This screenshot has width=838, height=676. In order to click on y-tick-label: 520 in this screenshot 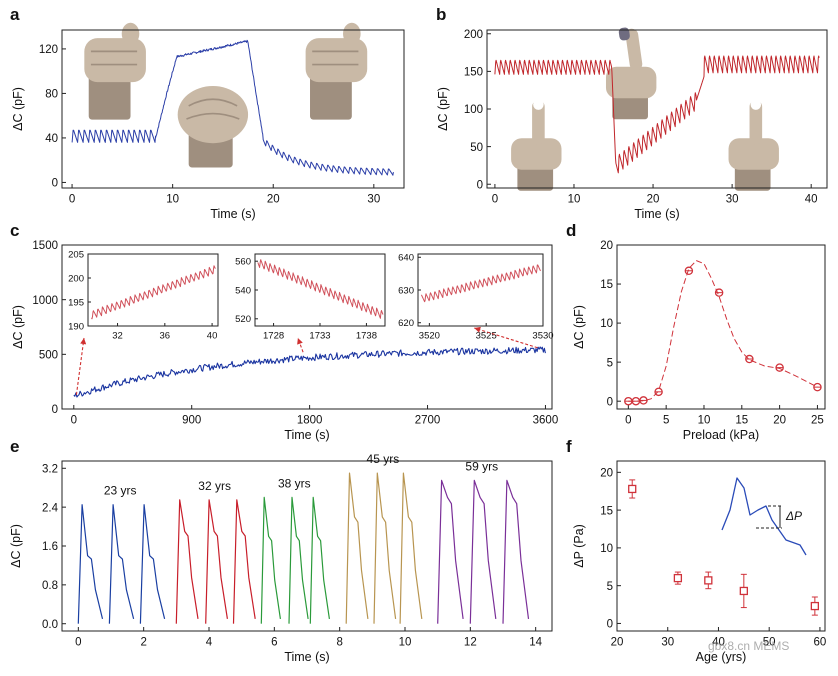, I will do `click(243, 319)`.